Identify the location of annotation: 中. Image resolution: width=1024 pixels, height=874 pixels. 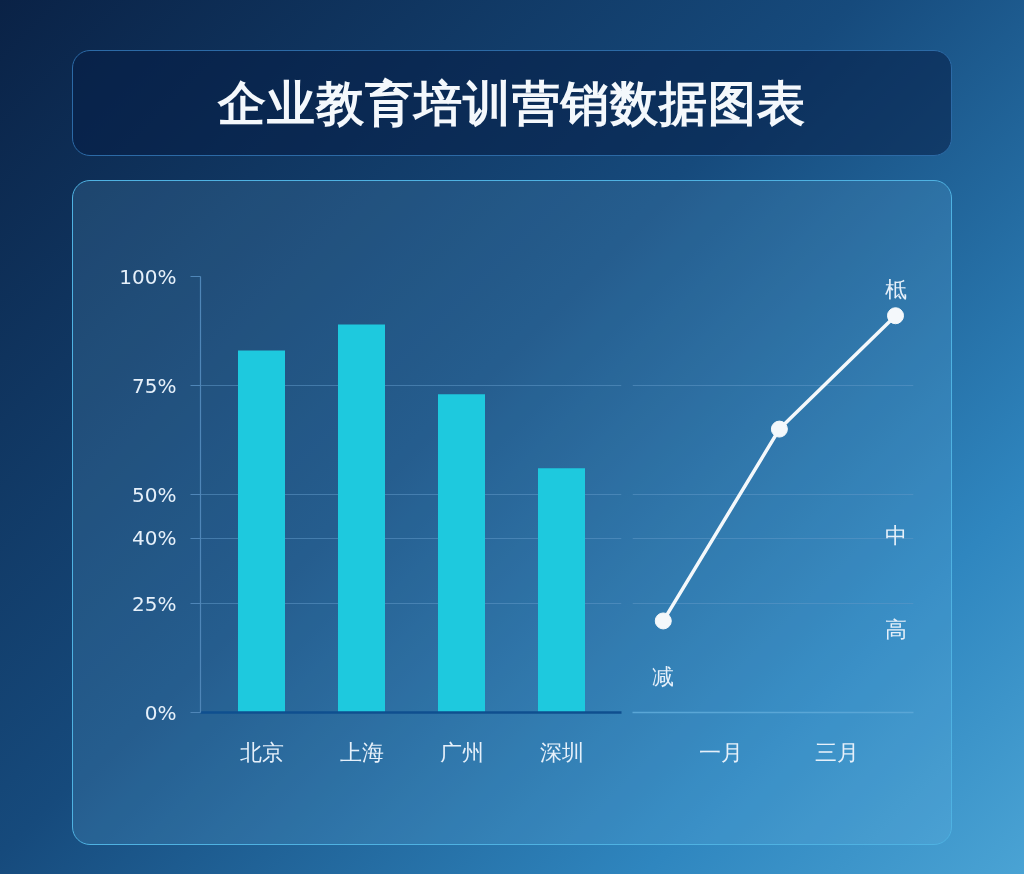
(895, 535).